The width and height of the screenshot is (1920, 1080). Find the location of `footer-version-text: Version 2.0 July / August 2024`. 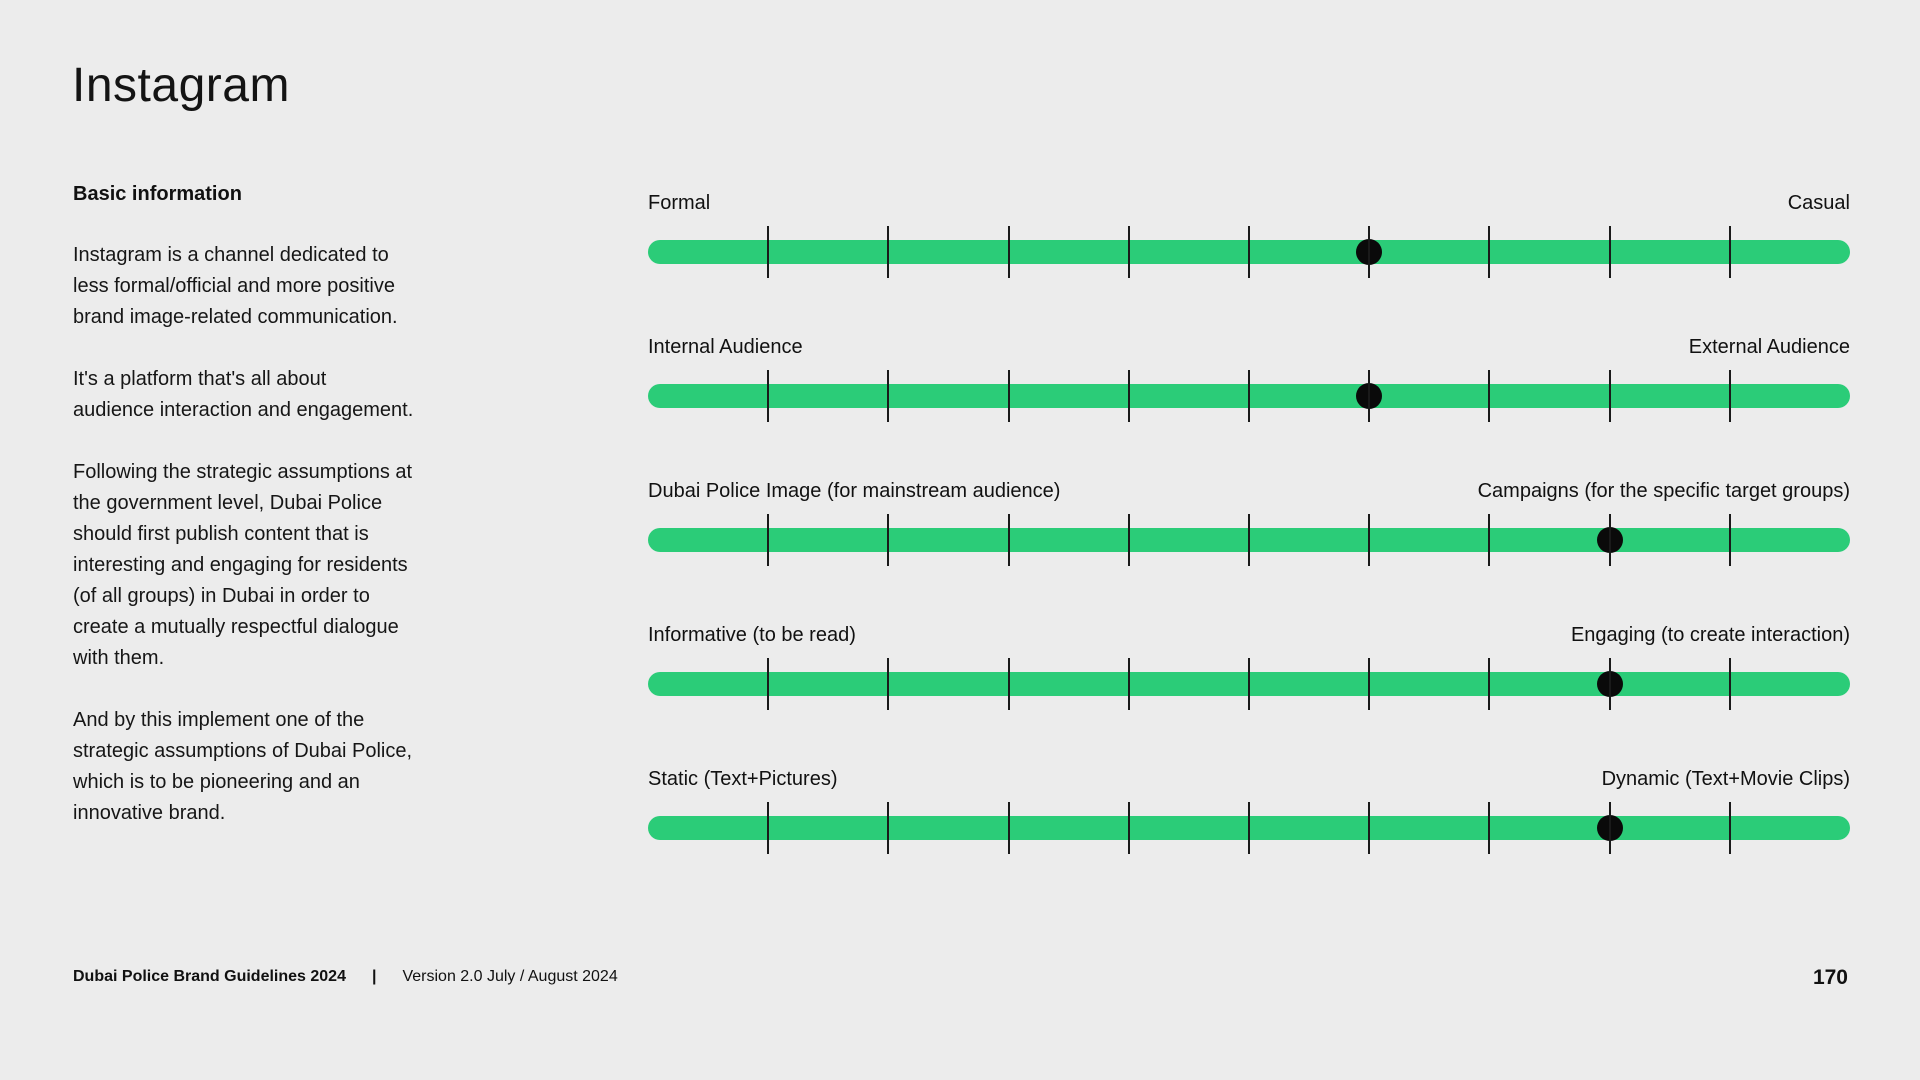

footer-version-text: Version 2.0 July / August 2024 is located at coordinates (510, 976).